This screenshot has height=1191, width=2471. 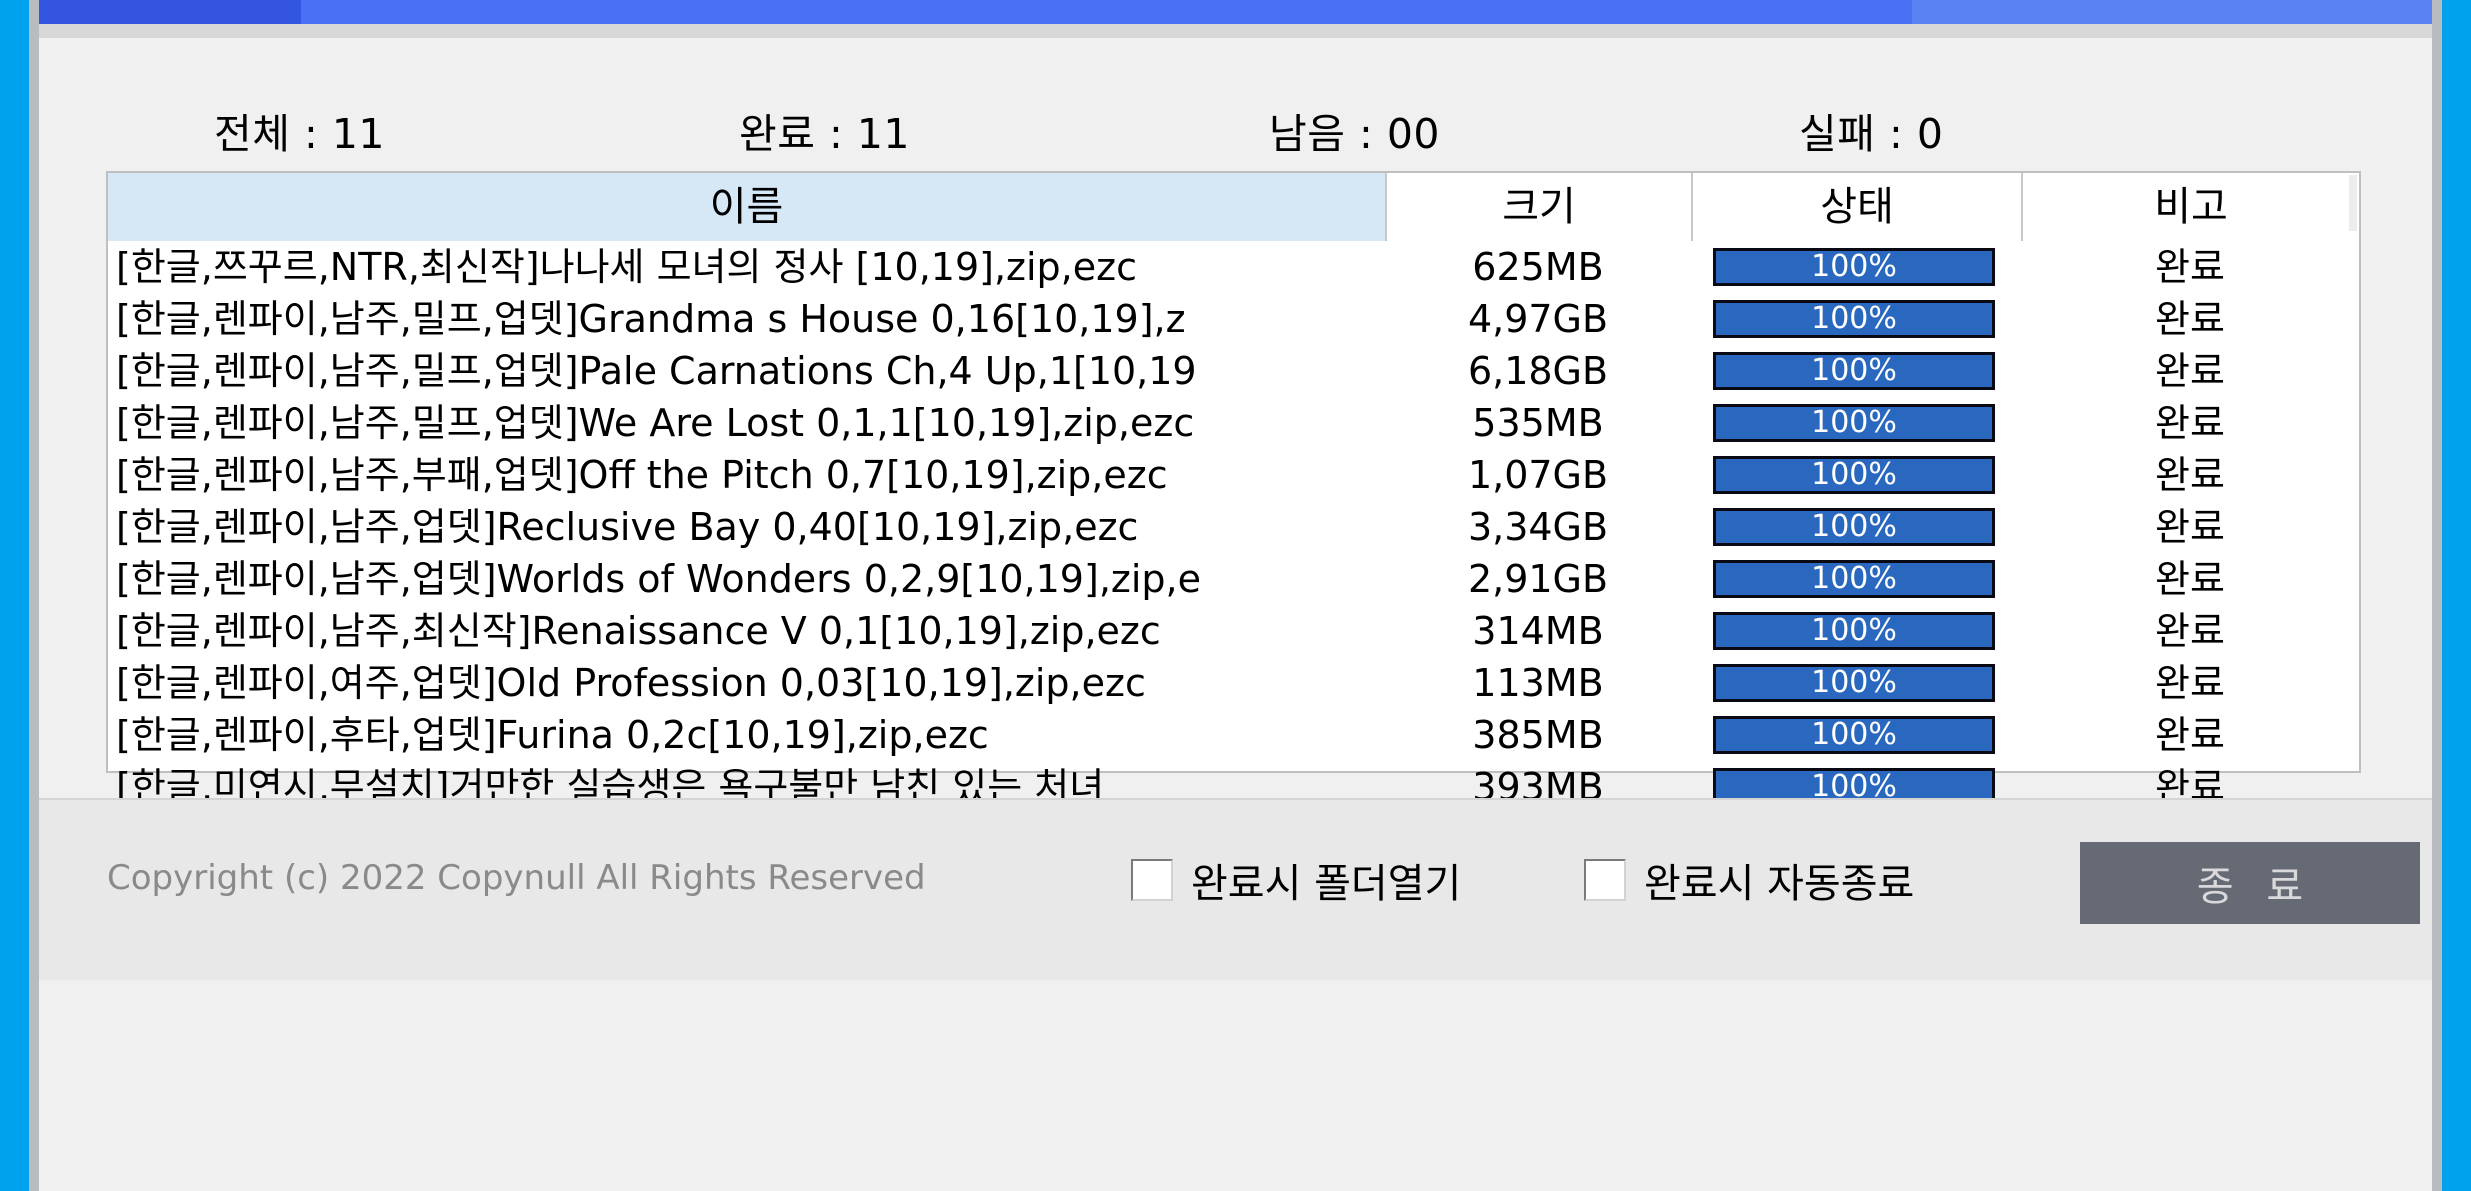 What do you see at coordinates (2250, 883) in the screenshot?
I see `exit-button: 종 료` at bounding box center [2250, 883].